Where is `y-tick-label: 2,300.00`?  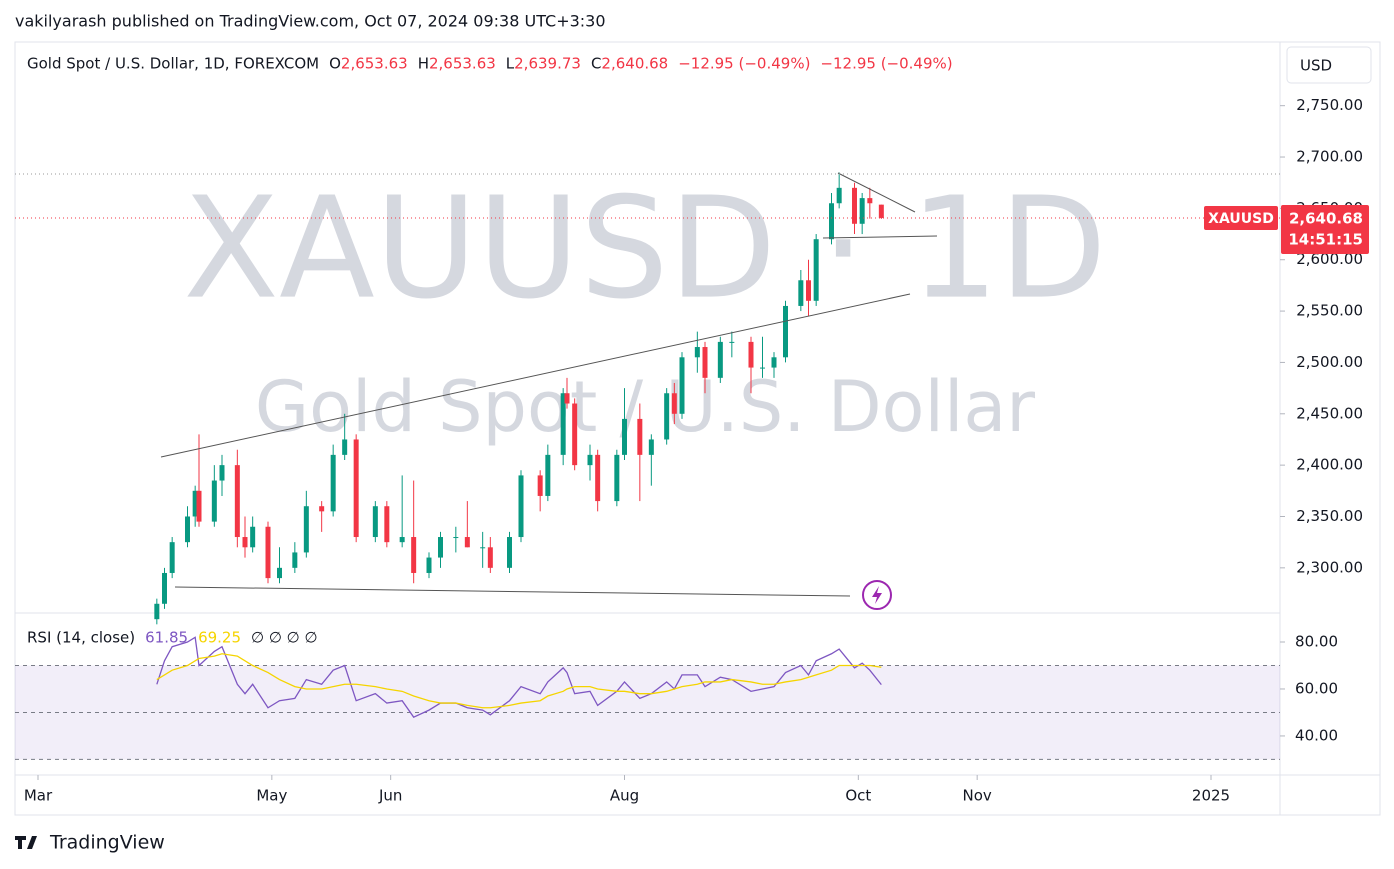
y-tick-label: 2,300.00 is located at coordinates (1329, 567).